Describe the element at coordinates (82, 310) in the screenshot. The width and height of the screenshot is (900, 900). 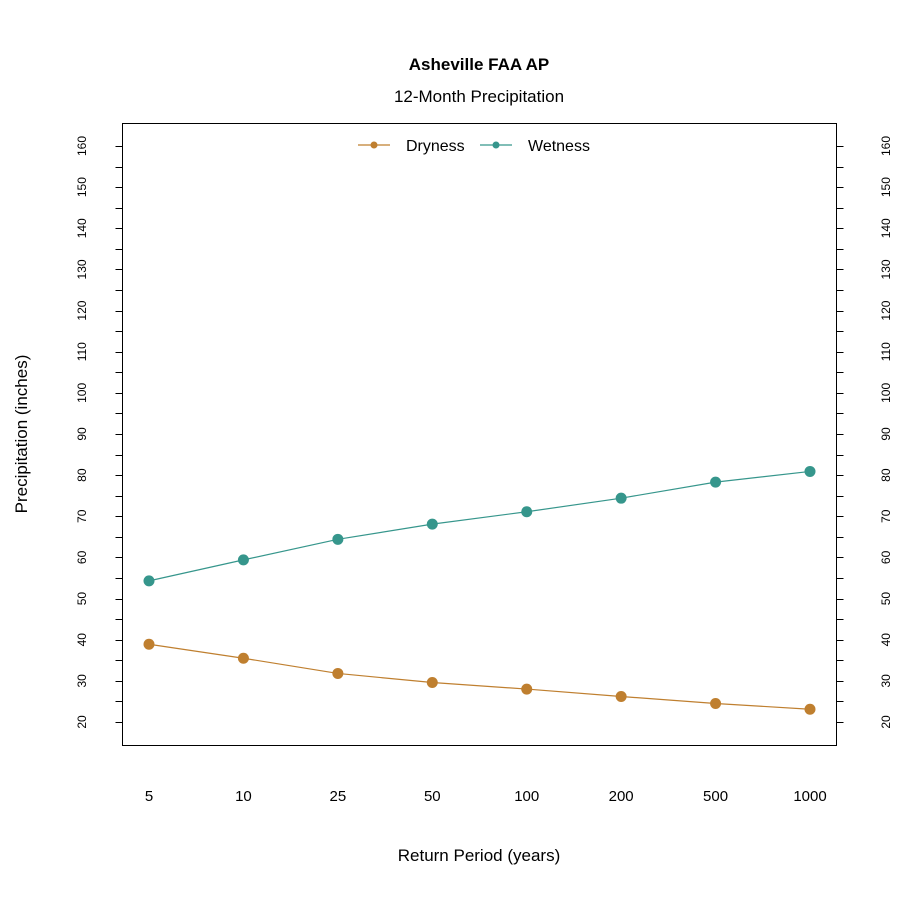
I see `y-tick-label-left: 120` at that location.